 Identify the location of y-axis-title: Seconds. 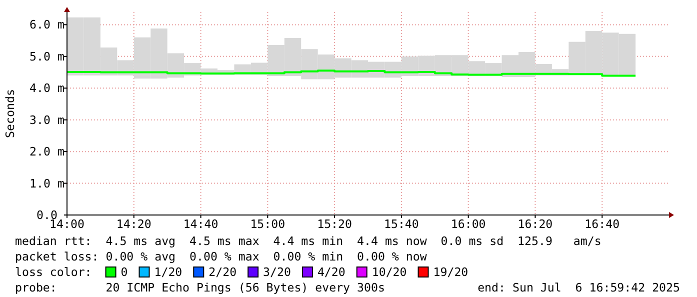
(10, 113).